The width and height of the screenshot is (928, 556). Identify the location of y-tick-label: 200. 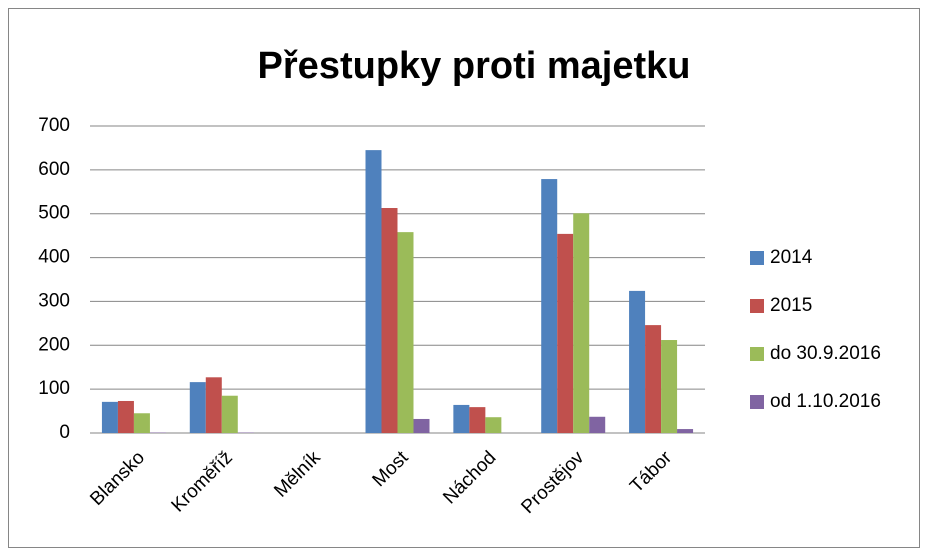
(54, 344).